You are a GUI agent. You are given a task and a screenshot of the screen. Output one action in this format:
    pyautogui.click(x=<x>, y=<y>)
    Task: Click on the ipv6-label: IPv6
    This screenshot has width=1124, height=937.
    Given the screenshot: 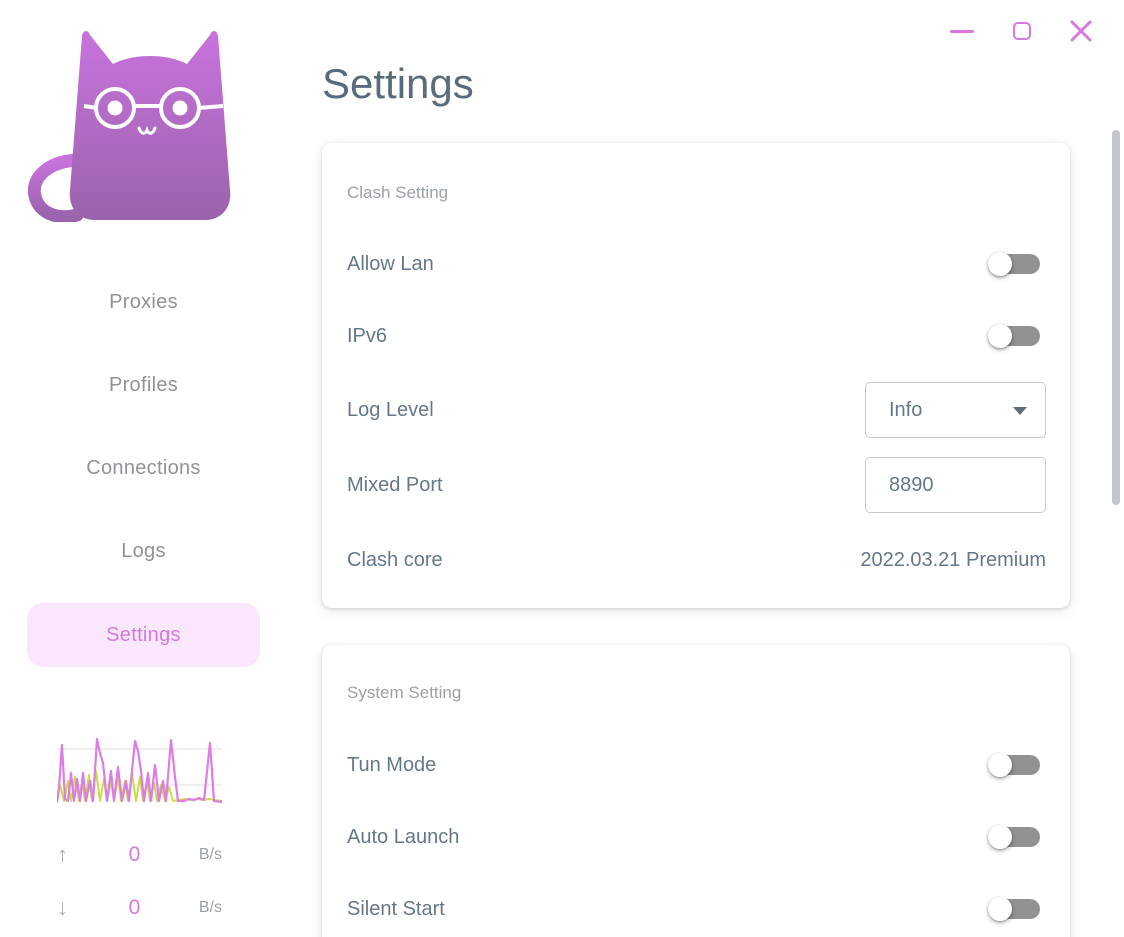 What is the action you would take?
    pyautogui.click(x=367, y=335)
    